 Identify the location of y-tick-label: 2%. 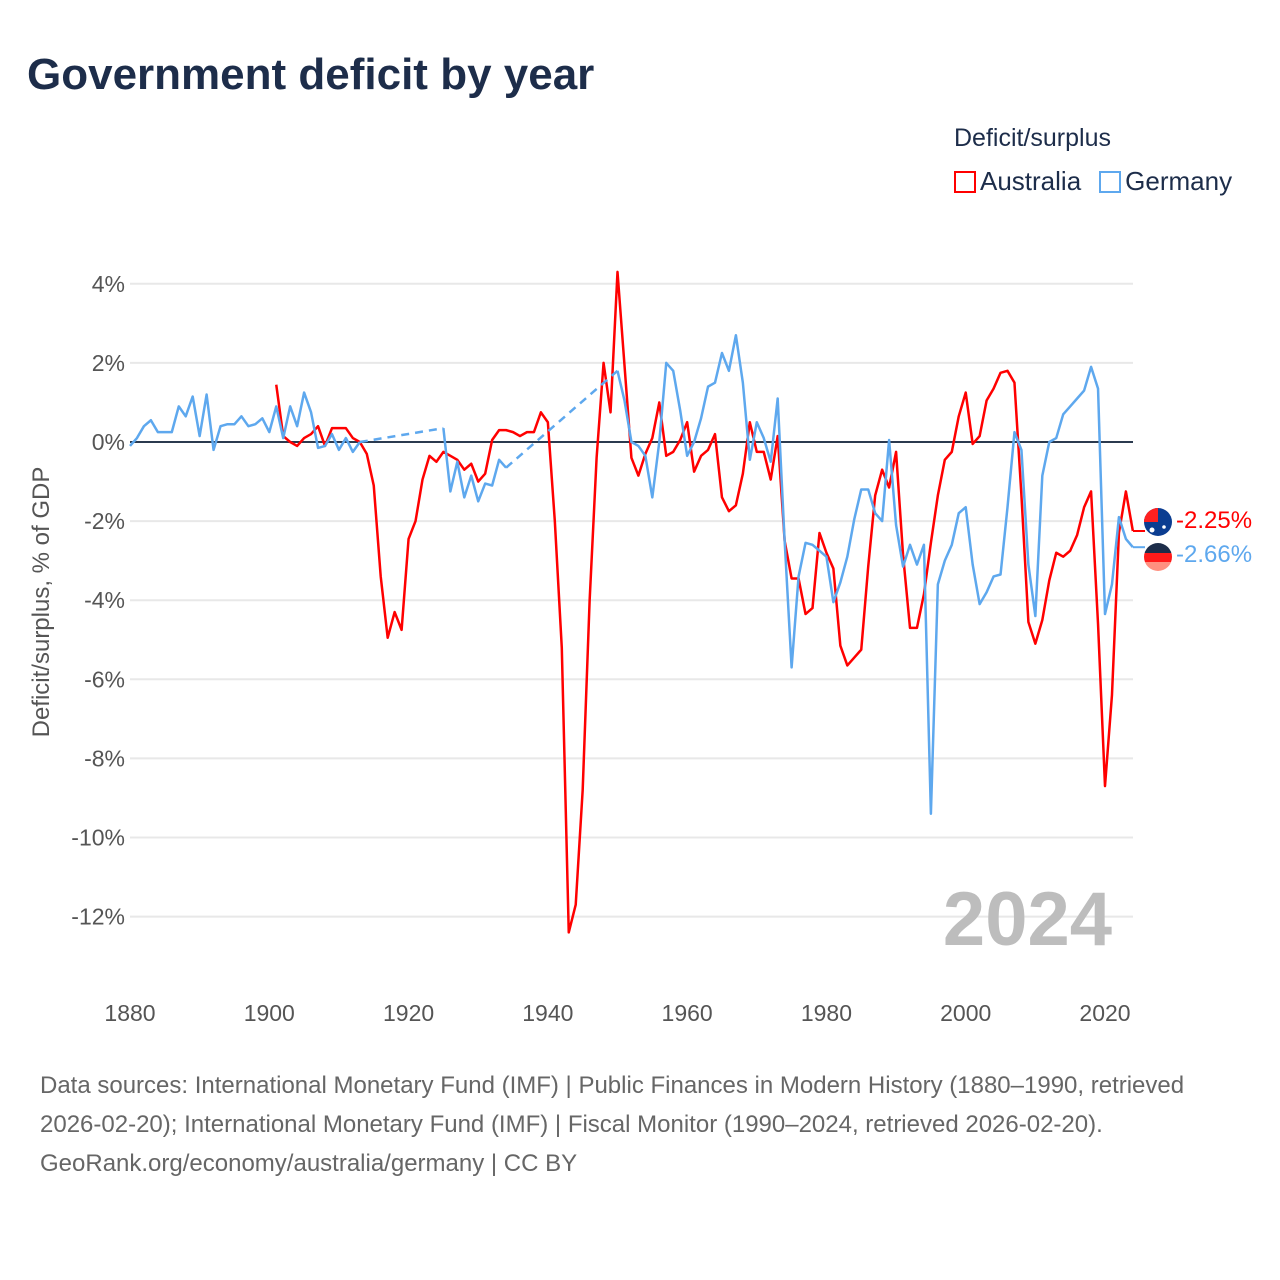
(108, 363).